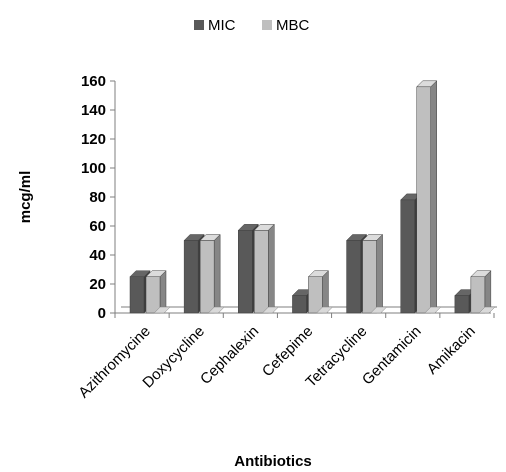 This screenshot has width=506, height=472. Describe the element at coordinates (229, 355) in the screenshot. I see `x-tick-label: Cephalexin` at that location.